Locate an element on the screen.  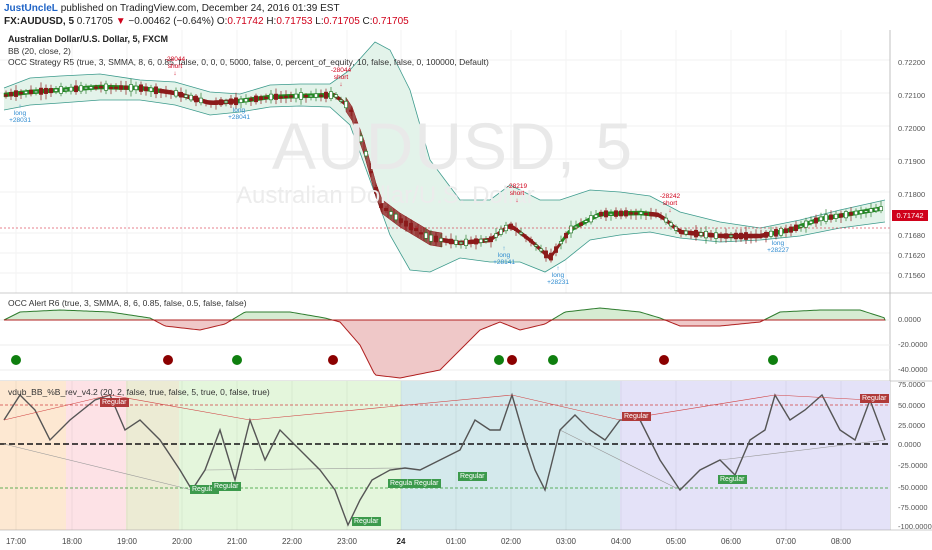
price-tick: 0.71900 is located at coordinates (912, 161).